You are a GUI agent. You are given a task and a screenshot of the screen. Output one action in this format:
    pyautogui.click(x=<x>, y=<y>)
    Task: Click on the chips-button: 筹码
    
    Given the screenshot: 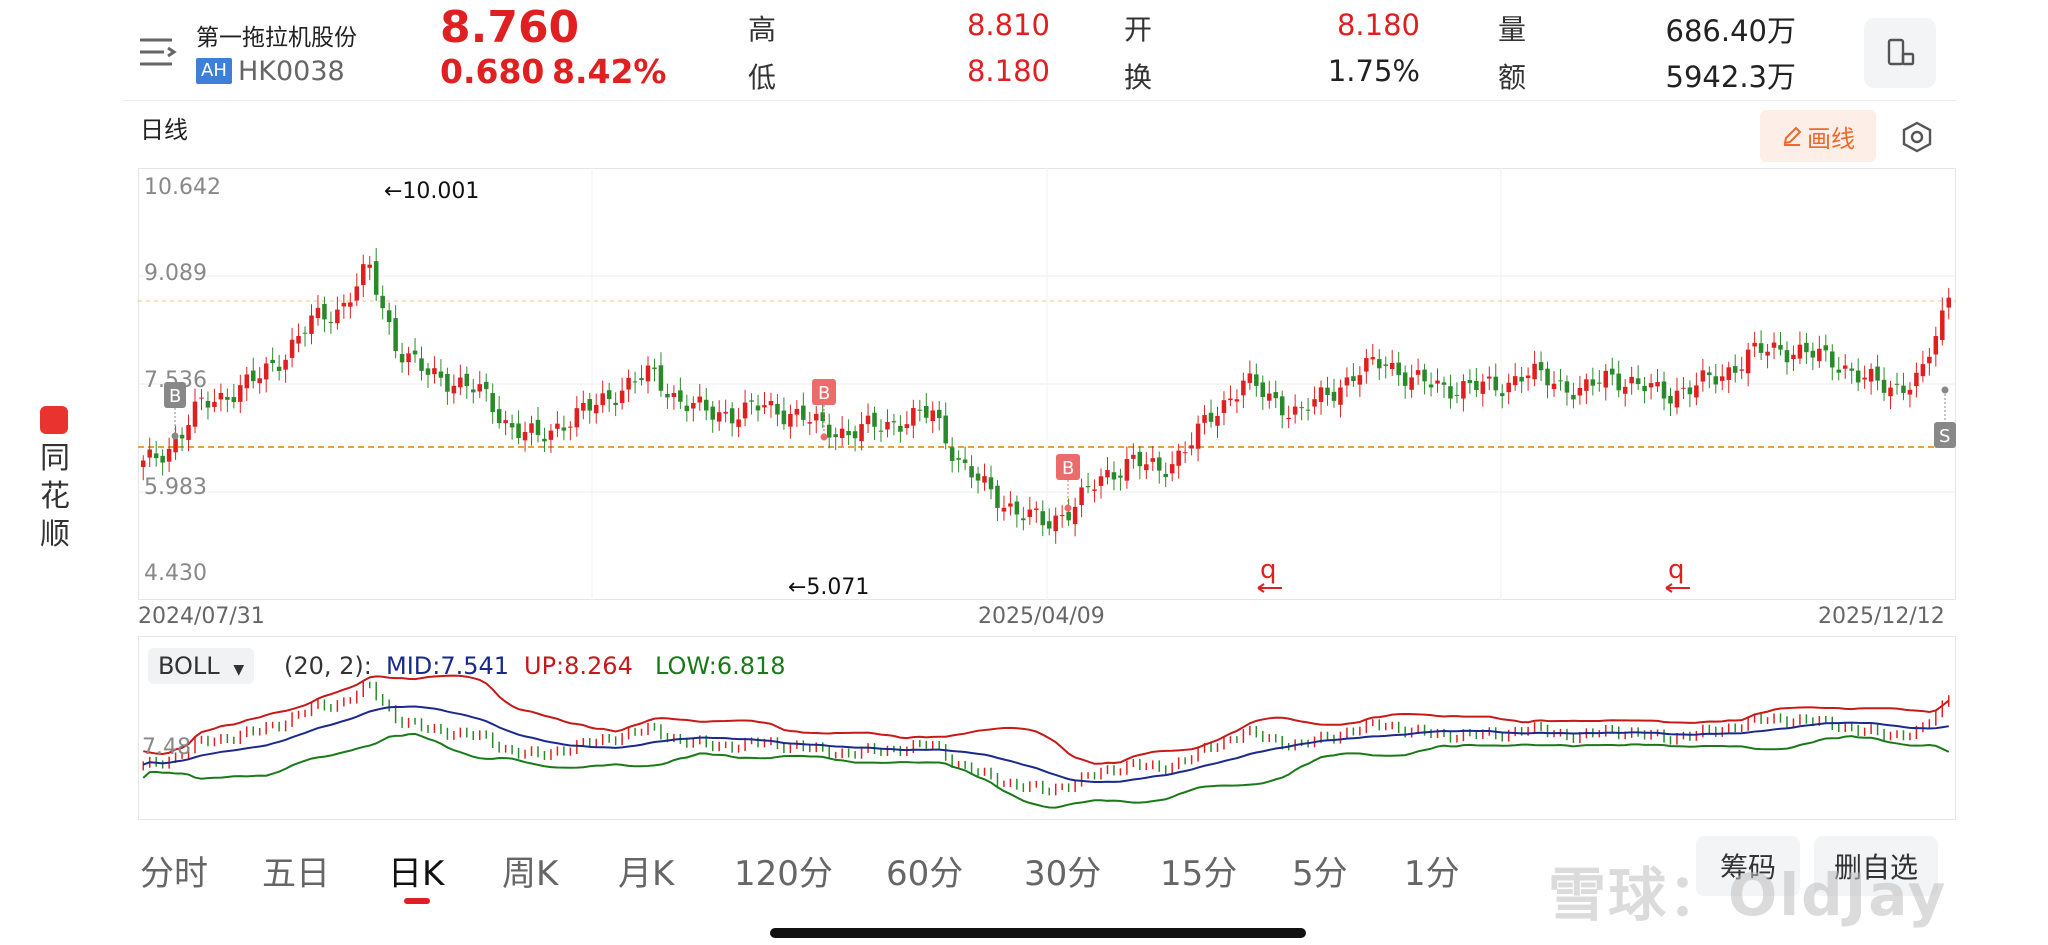 What is the action you would take?
    pyautogui.click(x=1748, y=866)
    